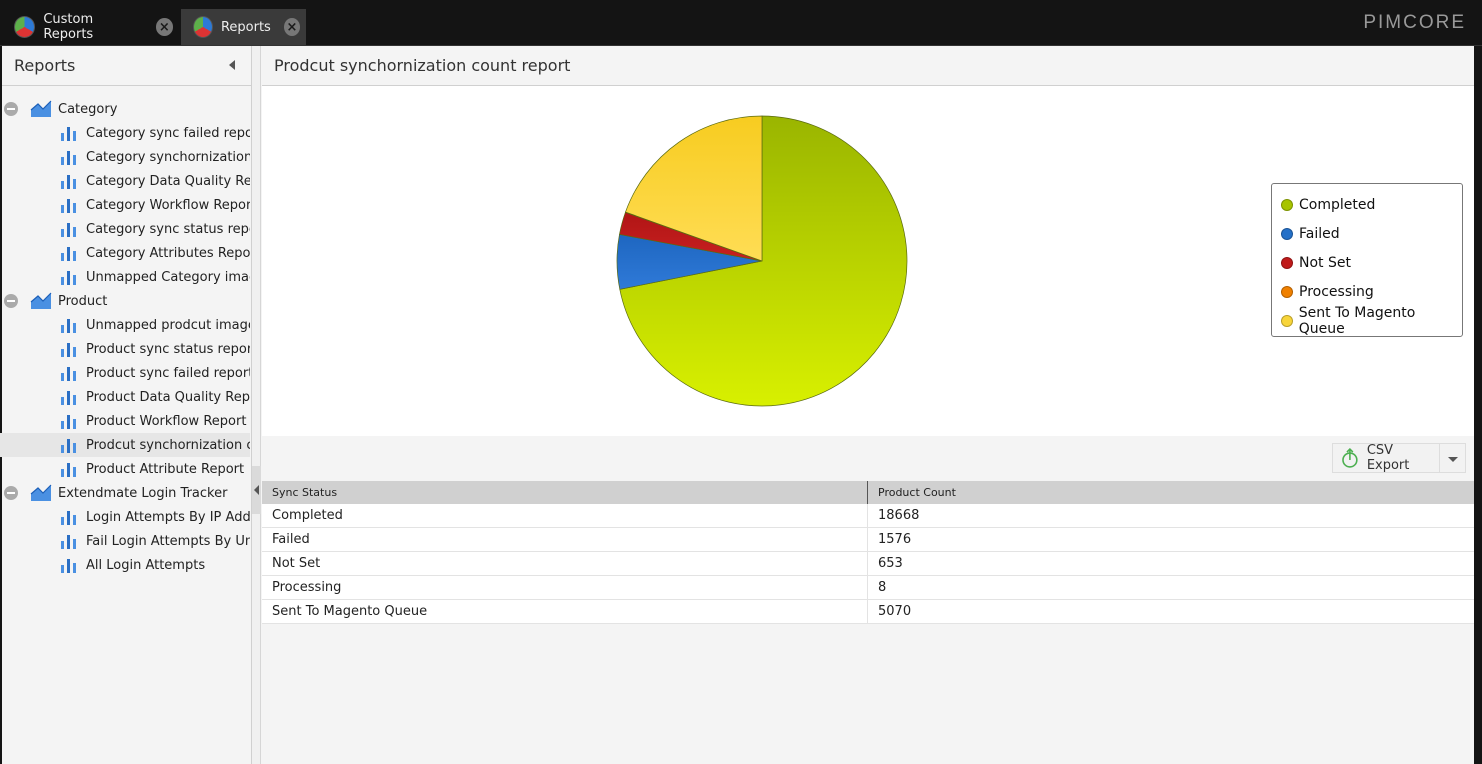 The image size is (1482, 764). I want to click on tree-item-report: All Login Attempts, so click(125, 565).